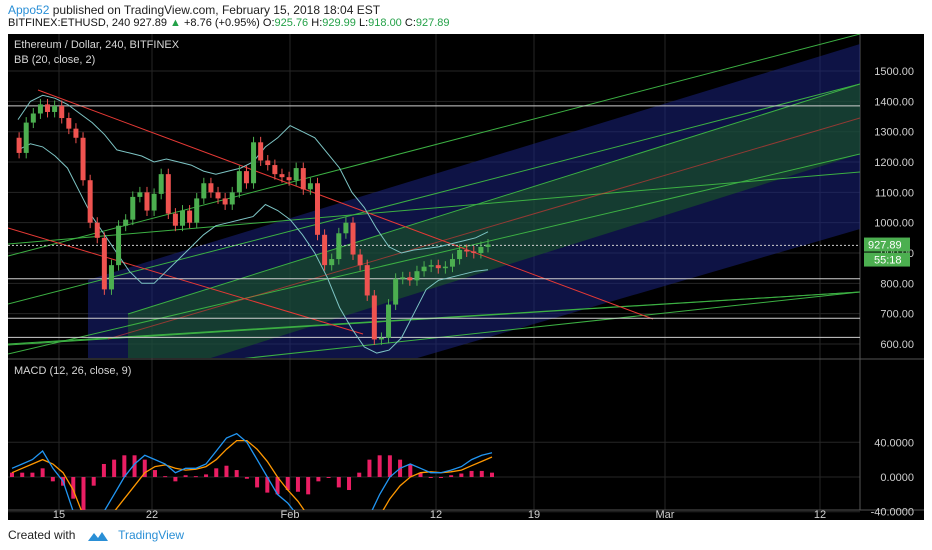 Image resolution: width=932 pixels, height=550 pixels. I want to click on last-price: 927.89, so click(150, 23).